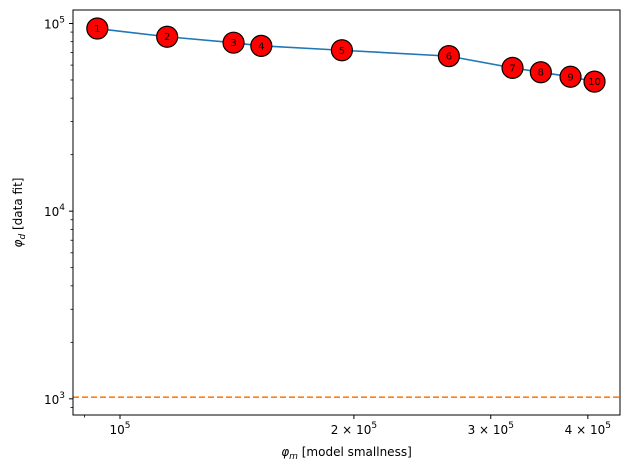  What do you see at coordinates (355, 452) in the screenshot?
I see `x-axis-label-text: [model smallness]` at bounding box center [355, 452].